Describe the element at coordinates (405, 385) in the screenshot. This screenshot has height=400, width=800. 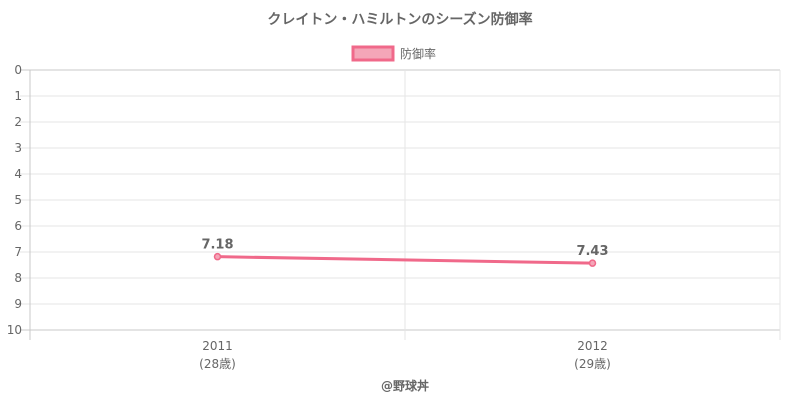
I see `credit-label: @野球丼` at that location.